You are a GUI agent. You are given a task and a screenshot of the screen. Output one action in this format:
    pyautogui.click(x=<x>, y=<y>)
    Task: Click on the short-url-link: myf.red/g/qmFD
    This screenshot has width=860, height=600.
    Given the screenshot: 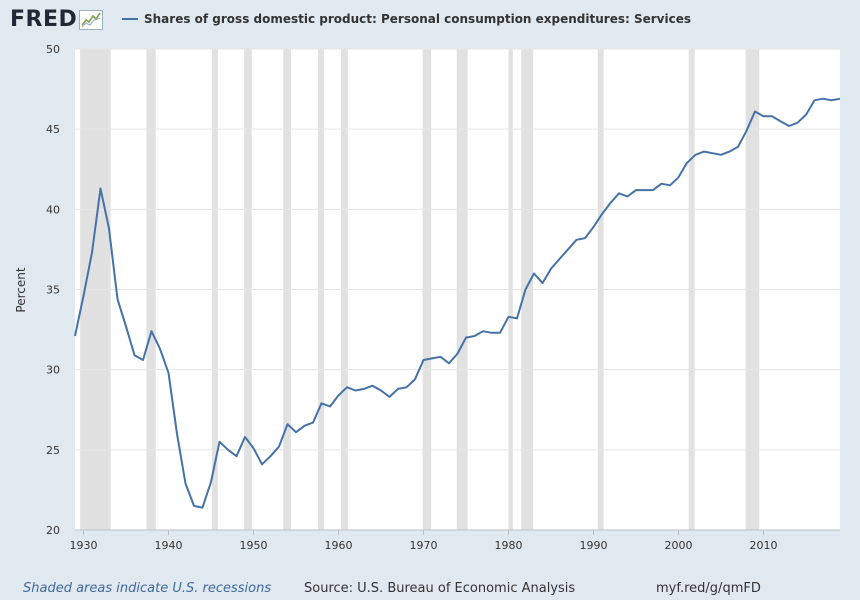 What is the action you would take?
    pyautogui.click(x=708, y=588)
    